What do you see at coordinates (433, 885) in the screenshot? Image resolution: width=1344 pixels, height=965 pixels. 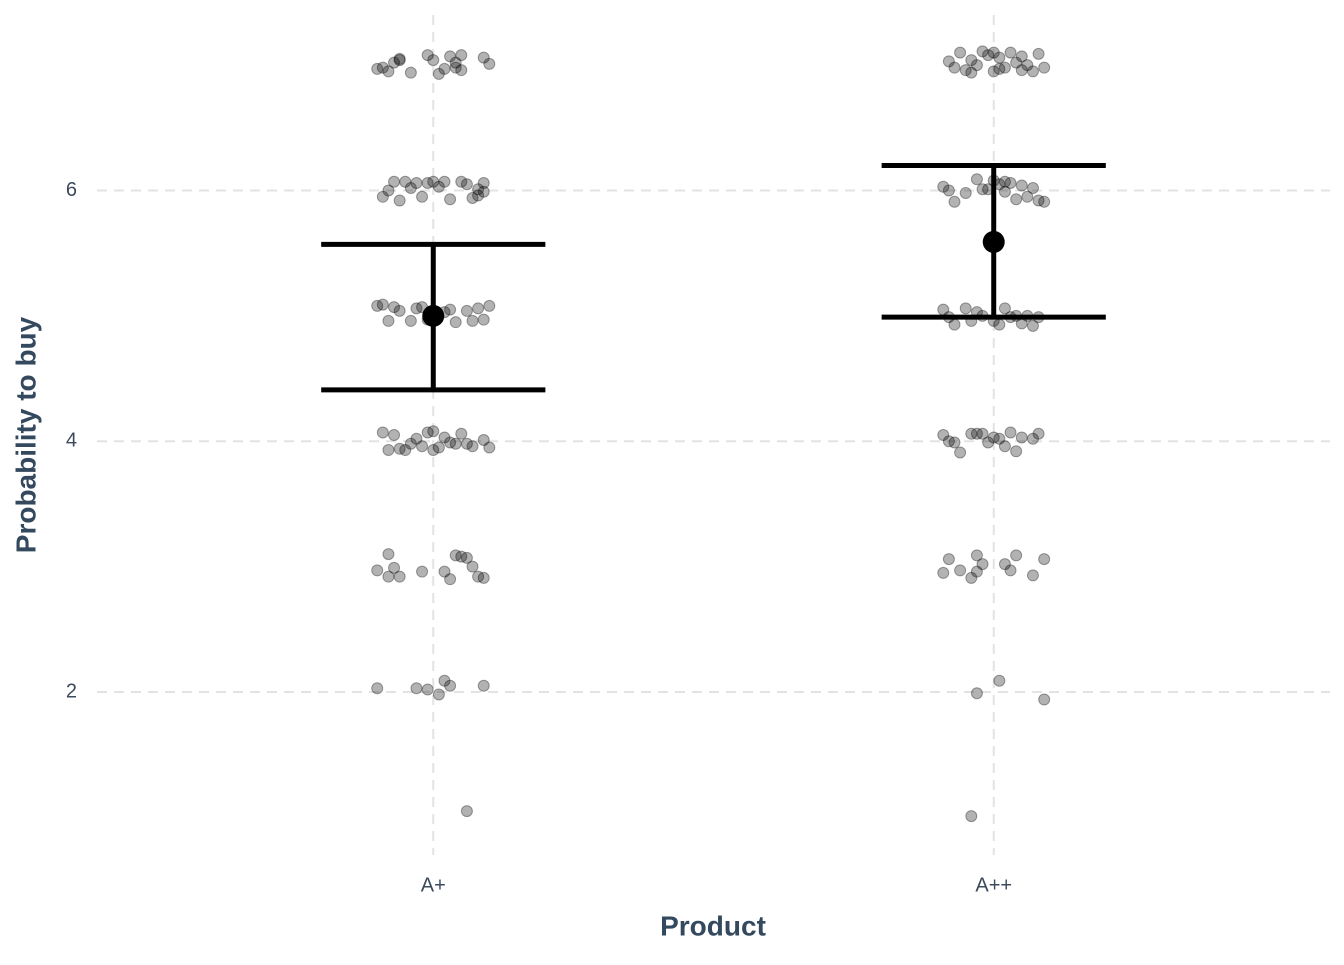 I see `x-tick-label: A+` at bounding box center [433, 885].